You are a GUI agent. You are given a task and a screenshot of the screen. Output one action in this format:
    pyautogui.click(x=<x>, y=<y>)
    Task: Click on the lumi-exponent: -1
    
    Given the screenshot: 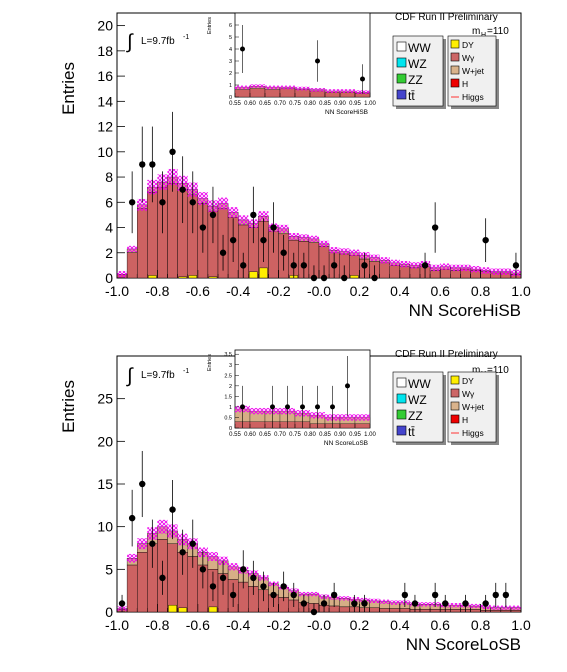 What is the action you would take?
    pyautogui.click(x=186, y=371)
    